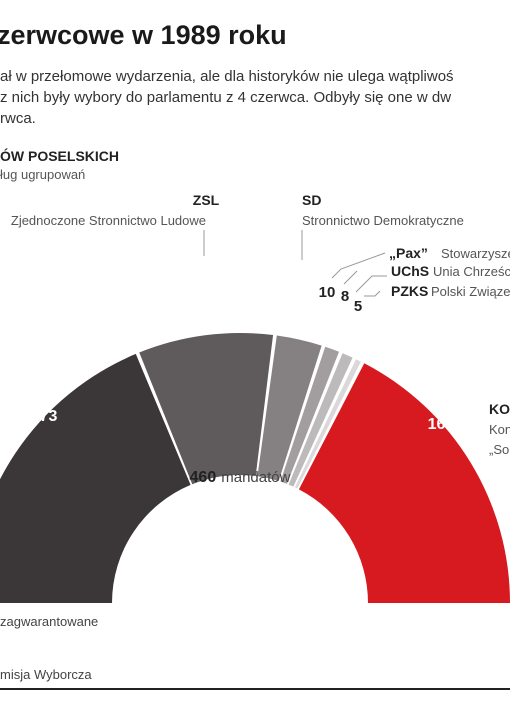 Image resolution: width=510 pixels, height=718 pixels. Describe the element at coordinates (44, 416) in the screenshot. I see `value-label: 173` at that location.